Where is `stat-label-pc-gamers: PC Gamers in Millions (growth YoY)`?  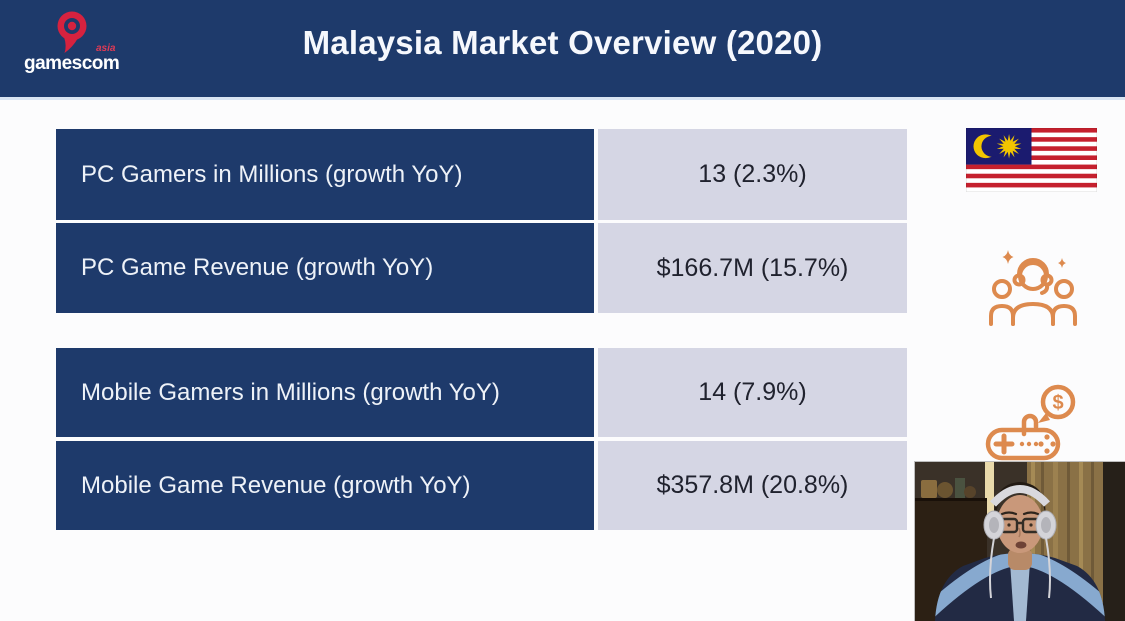
stat-label-pc-gamers: PC Gamers in Millions (growth YoY) is located at coordinates (325, 174).